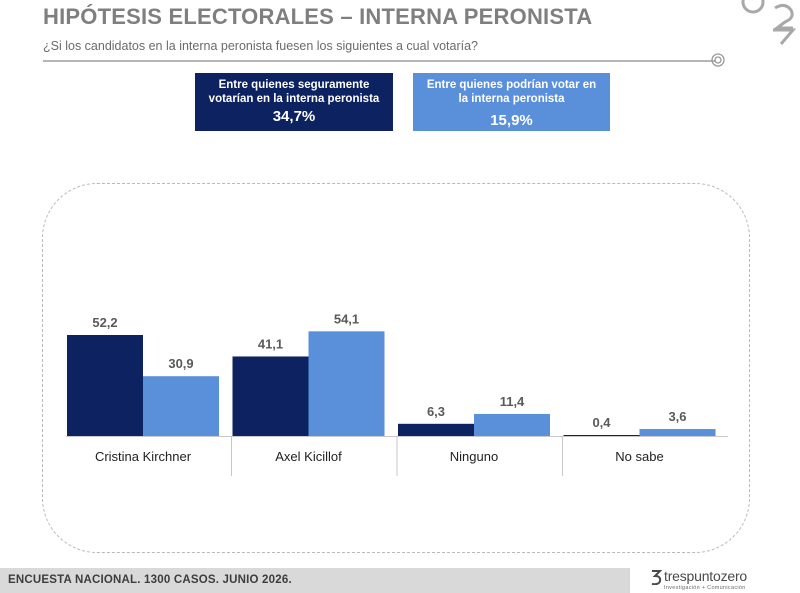  I want to click on data-label-0-1: 30,9, so click(180, 363).